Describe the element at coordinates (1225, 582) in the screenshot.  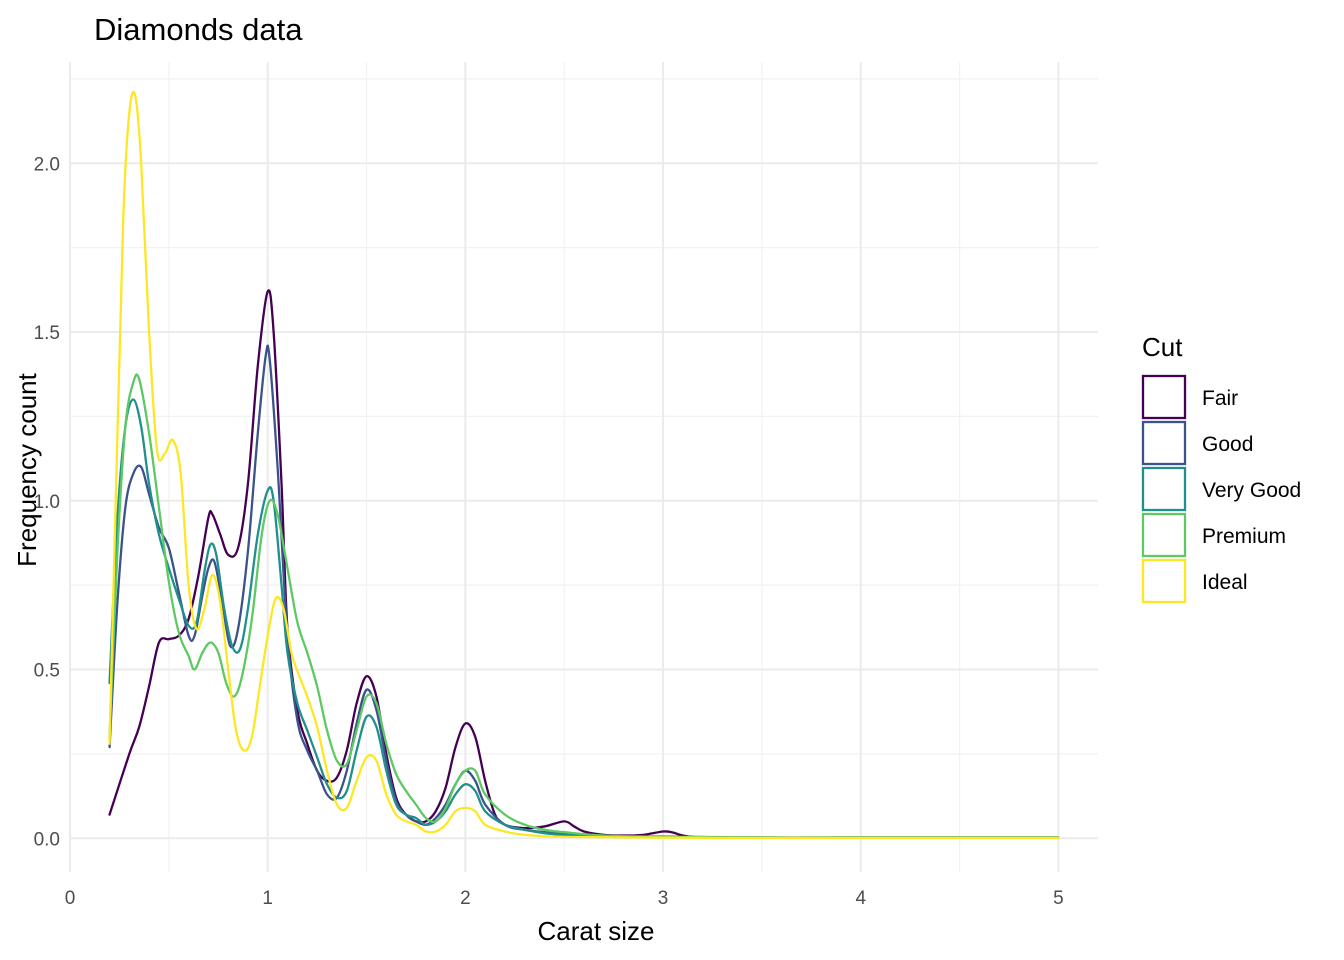
I see `legend-label-ideal: Ideal` at that location.